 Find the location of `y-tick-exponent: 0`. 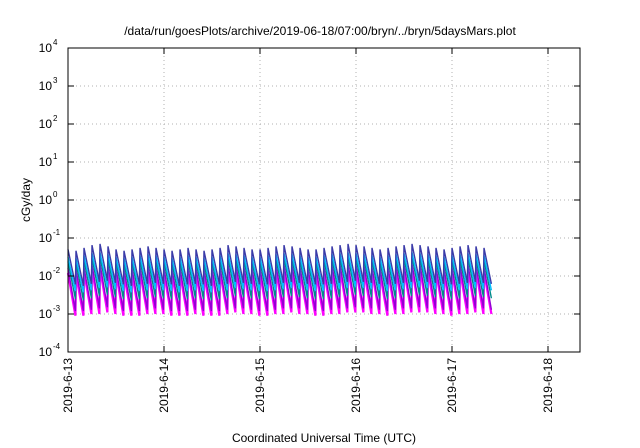

y-tick-exponent: 0 is located at coordinates (55, 194).